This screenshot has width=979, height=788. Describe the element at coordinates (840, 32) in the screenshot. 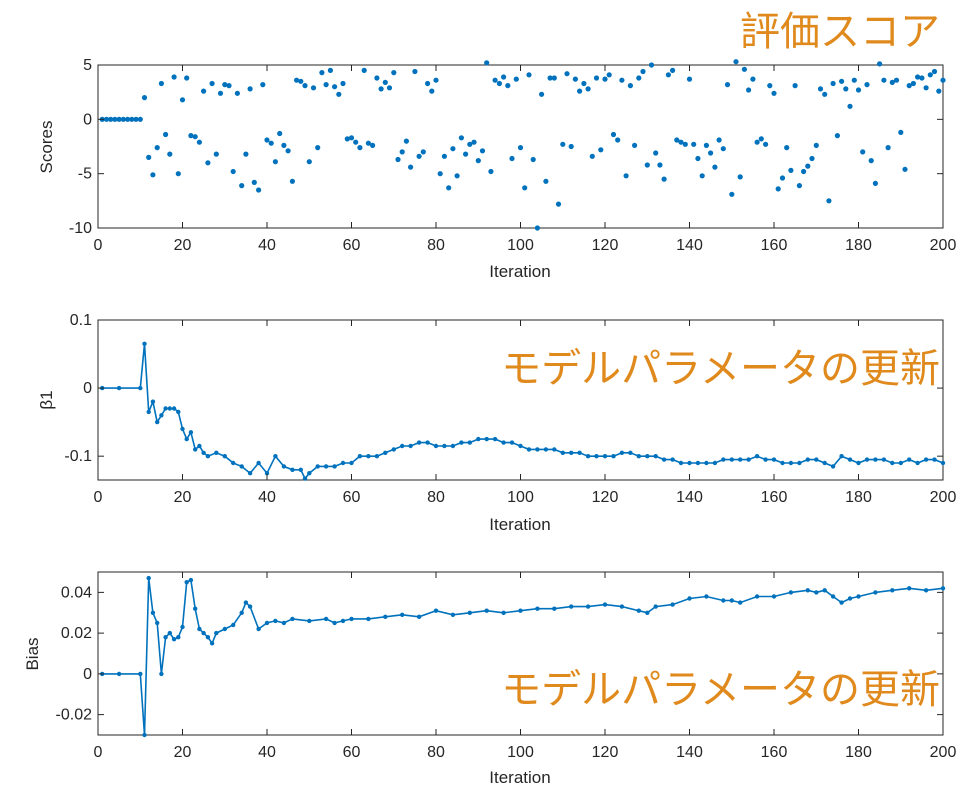

I see `top-title-annotation: 評価スコア` at that location.